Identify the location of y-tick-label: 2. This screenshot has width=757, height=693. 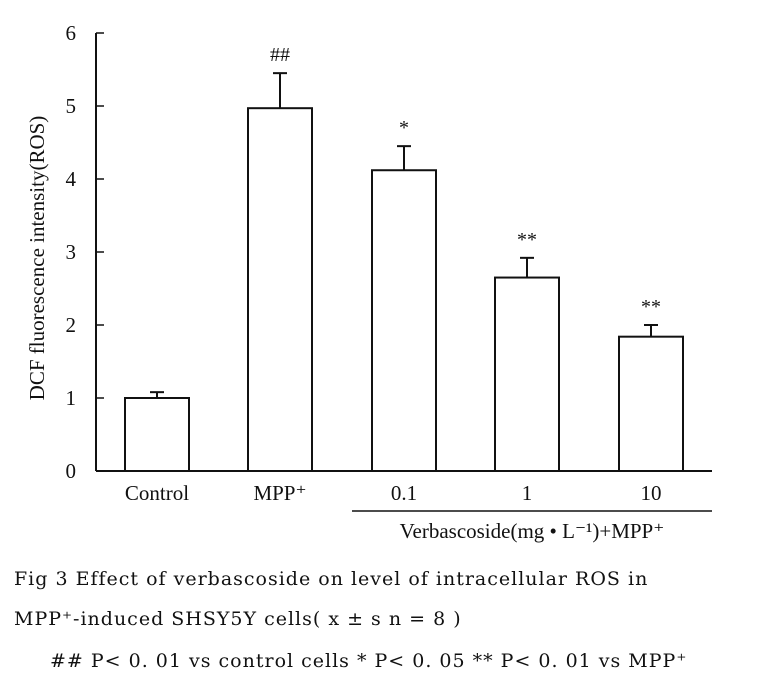
(71, 325).